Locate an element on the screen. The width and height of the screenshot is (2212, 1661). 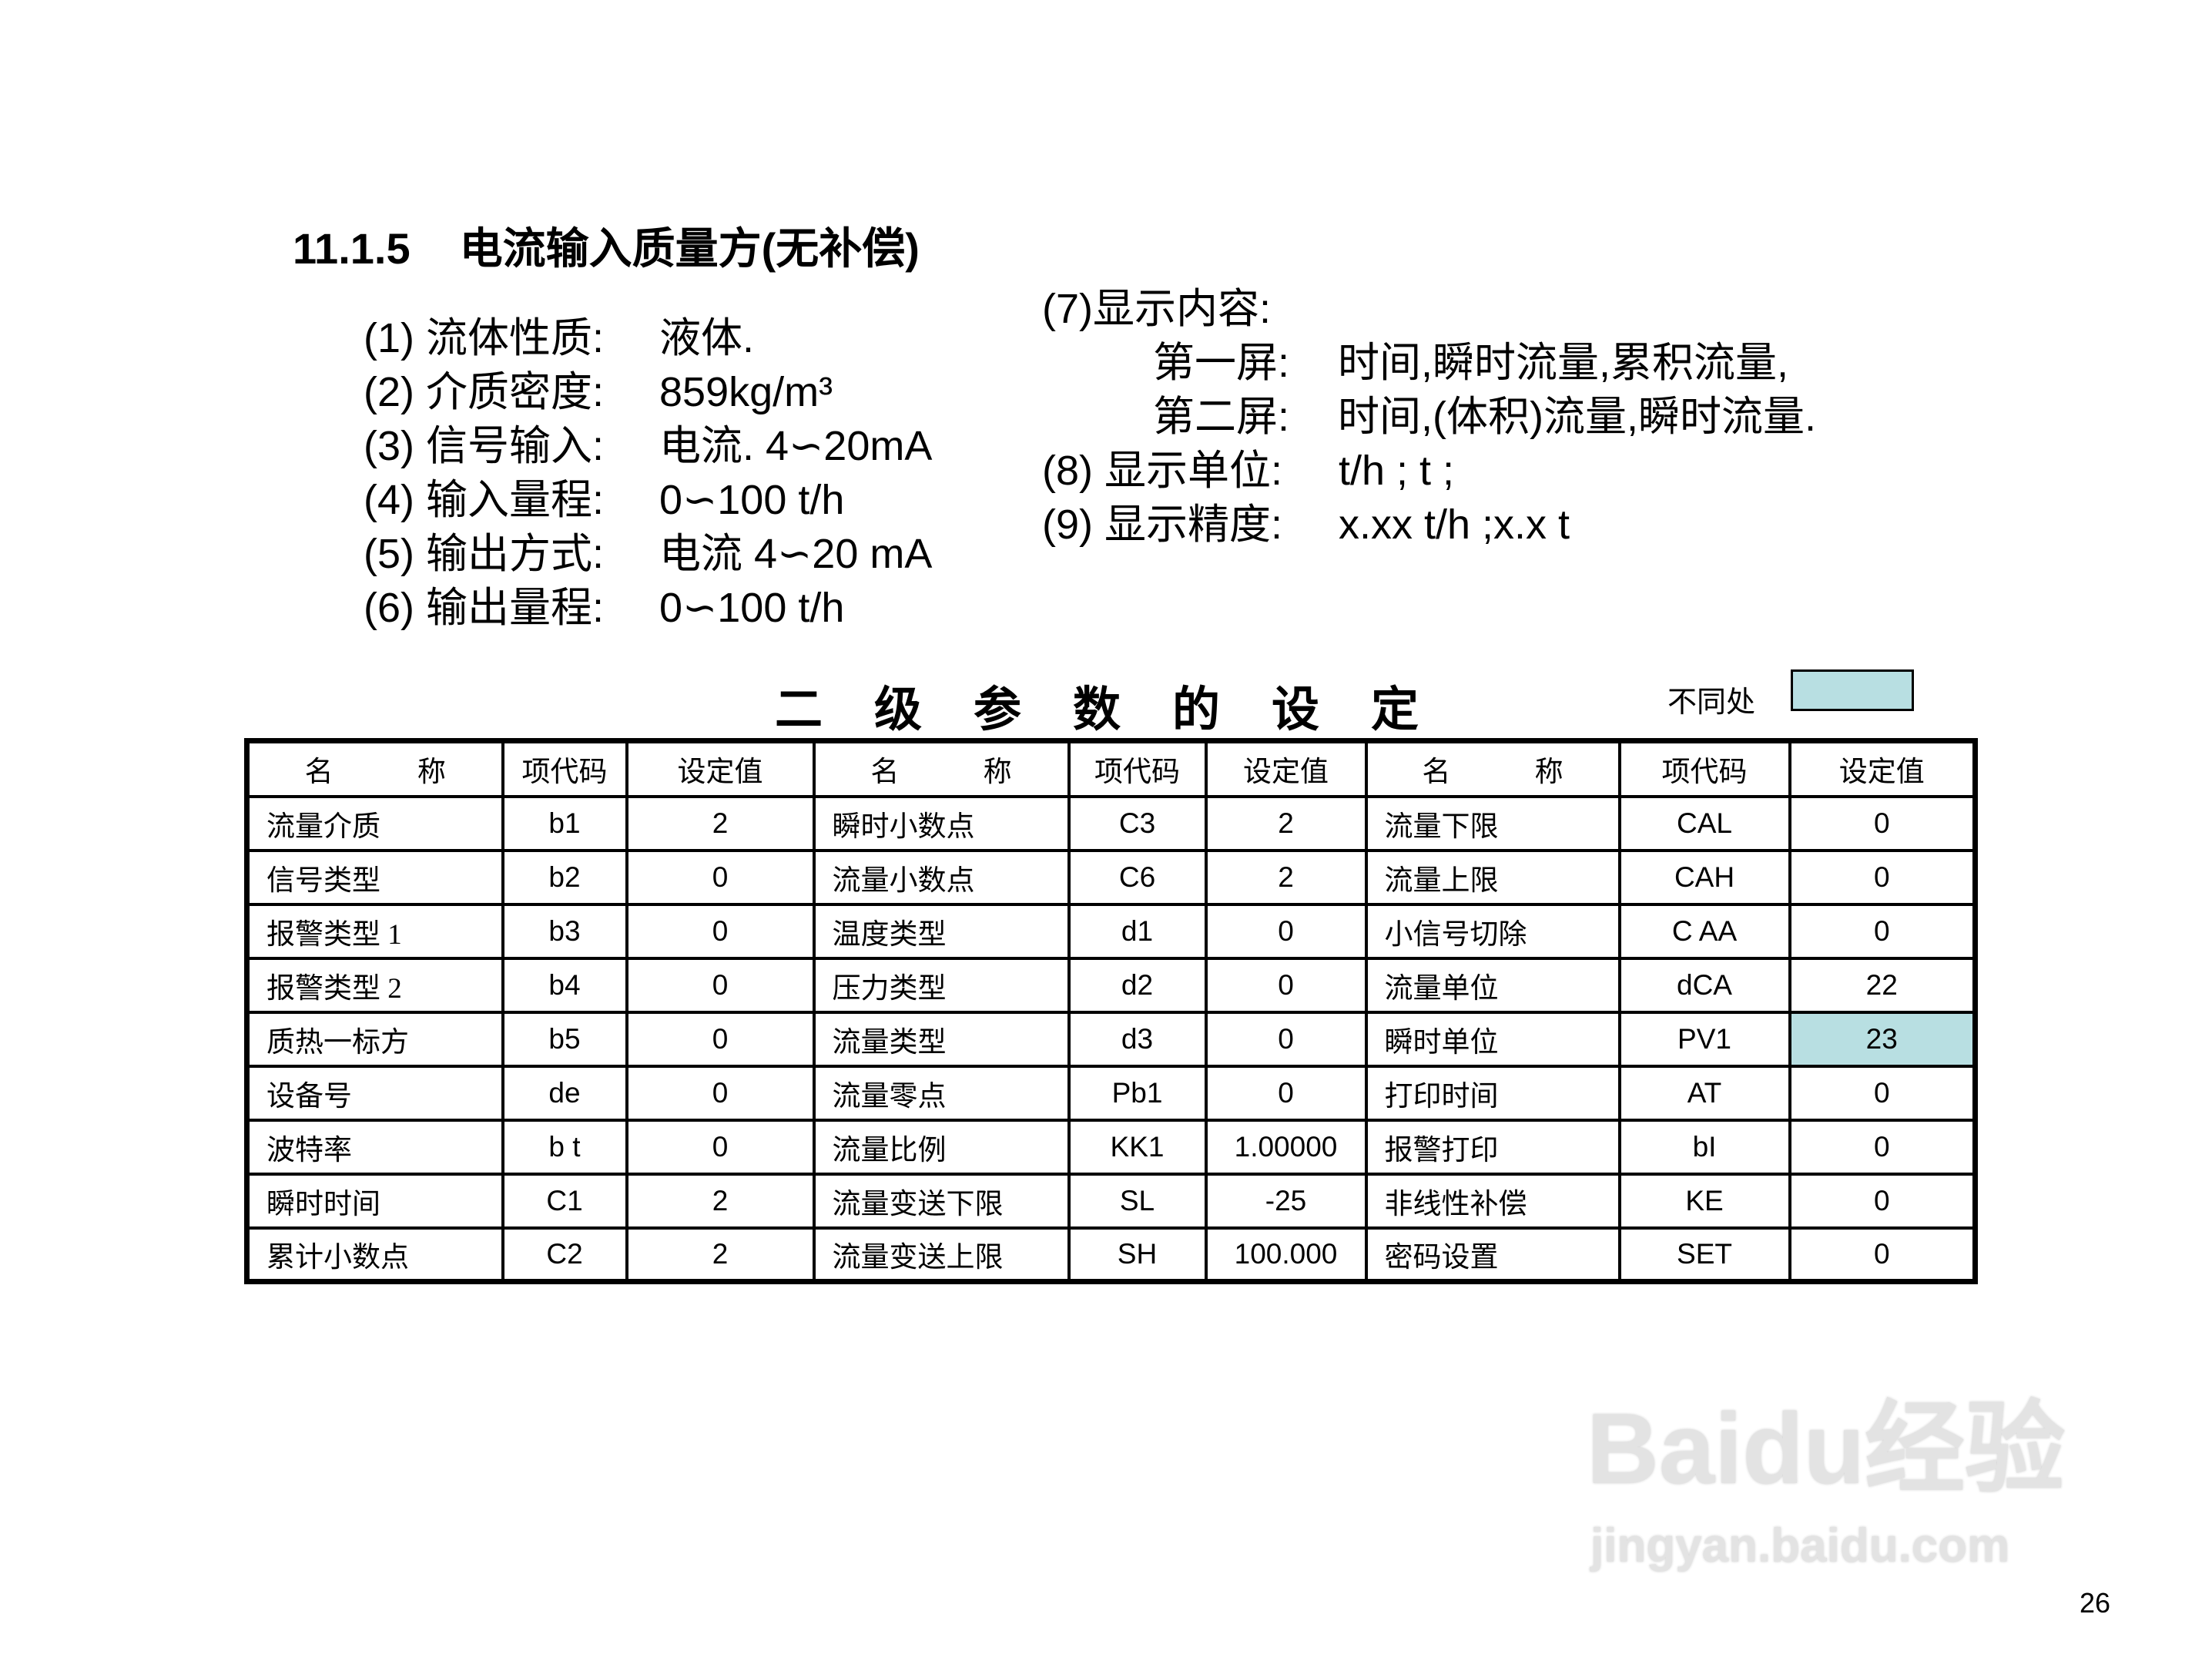
param-name-cell: 非线性补偿 is located at coordinates (1492, 1201).